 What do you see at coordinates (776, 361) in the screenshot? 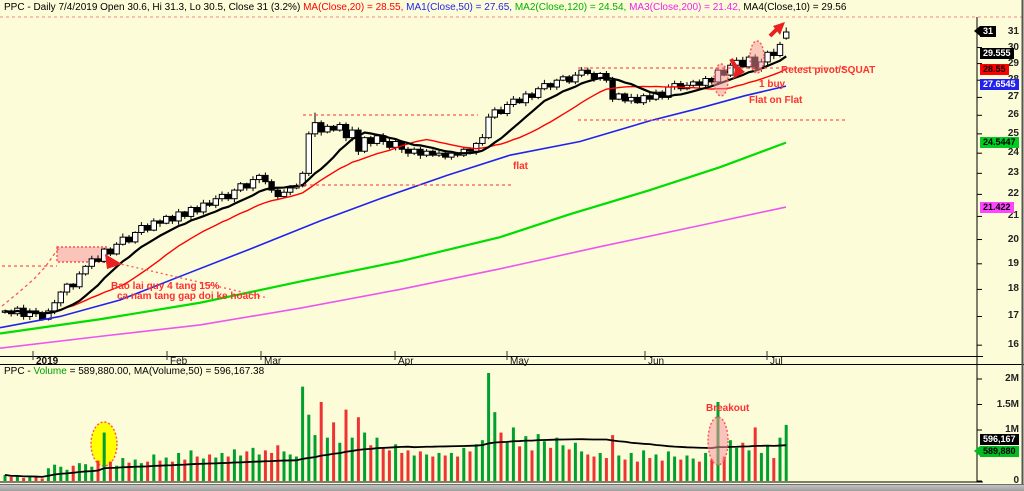
I see `xaxis-month-label: Jul` at bounding box center [776, 361].